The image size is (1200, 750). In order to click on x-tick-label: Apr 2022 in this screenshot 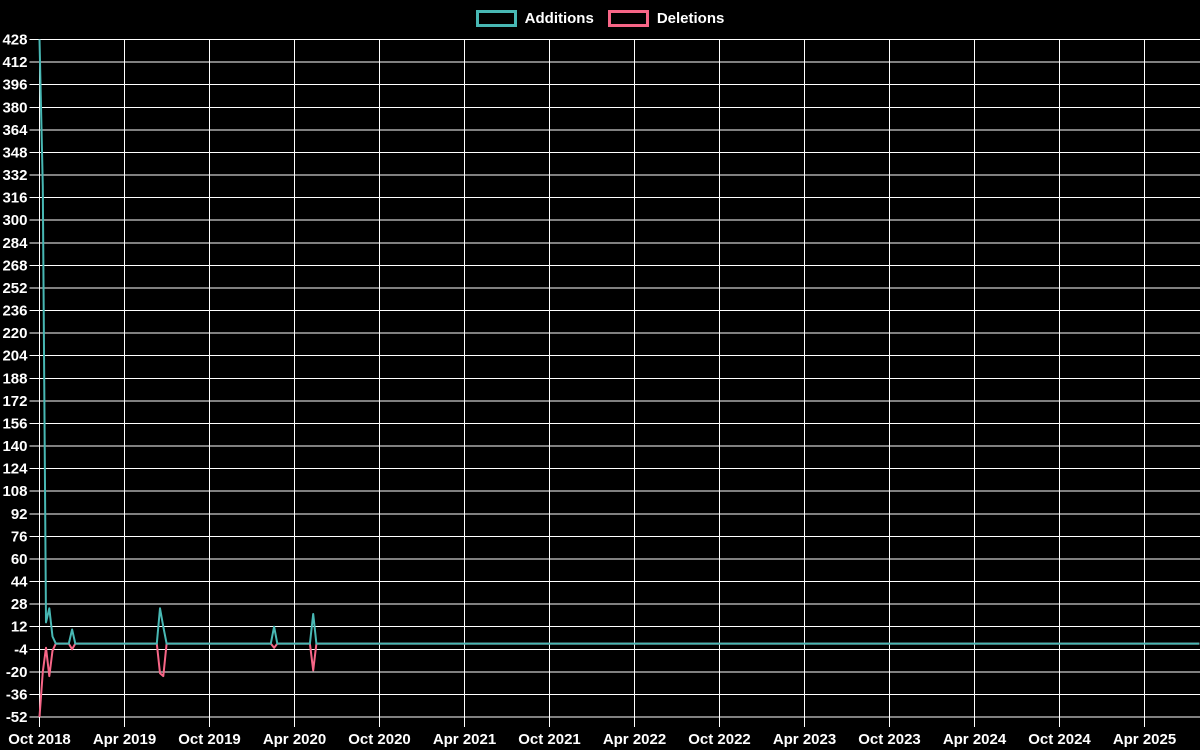, I will do `click(634, 739)`.